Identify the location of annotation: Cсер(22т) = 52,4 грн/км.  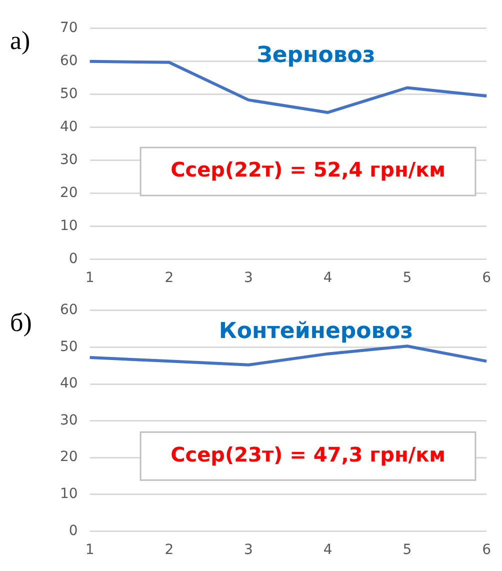
(308, 170).